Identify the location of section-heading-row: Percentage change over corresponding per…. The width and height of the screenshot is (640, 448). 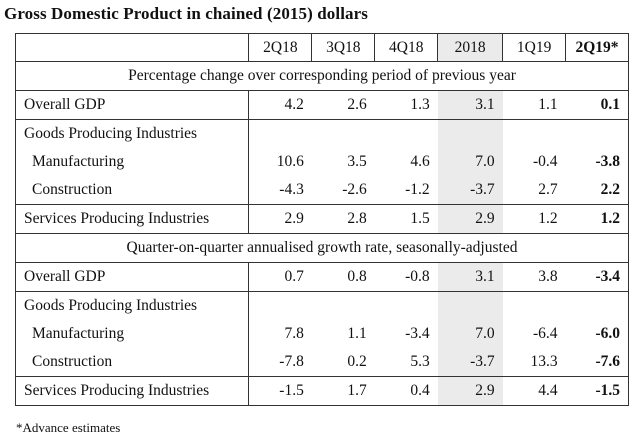
(322, 76).